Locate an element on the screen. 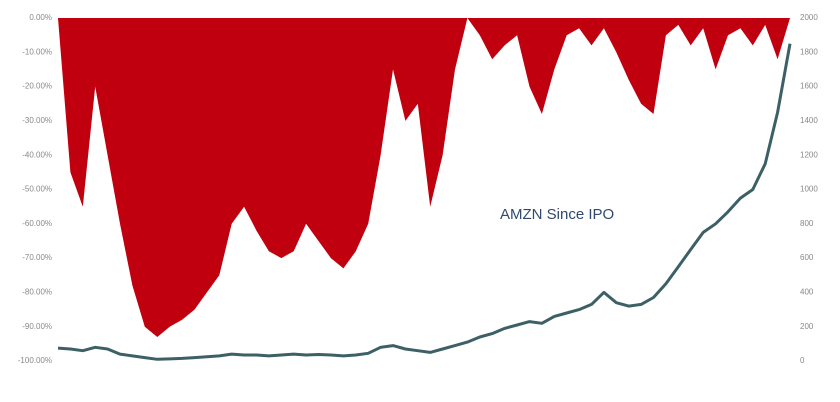 This screenshot has width=840, height=402. y-tick-label: -90.00% is located at coordinates (37, 326).